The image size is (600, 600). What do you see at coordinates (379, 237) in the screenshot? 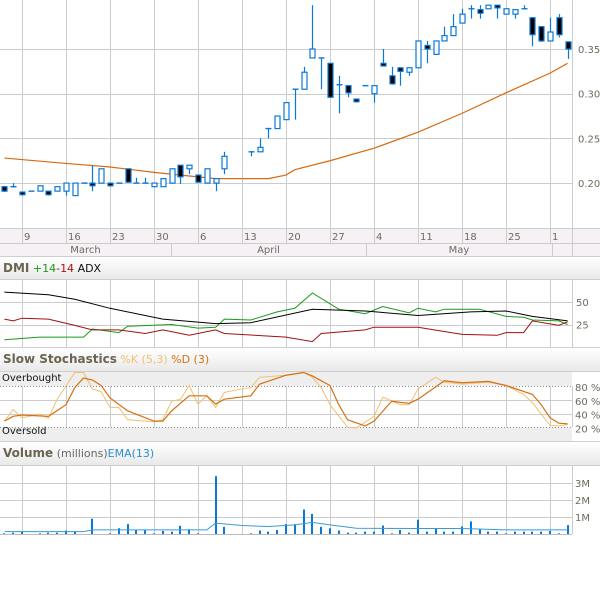
I see `date-tick-label: 4` at bounding box center [379, 237].